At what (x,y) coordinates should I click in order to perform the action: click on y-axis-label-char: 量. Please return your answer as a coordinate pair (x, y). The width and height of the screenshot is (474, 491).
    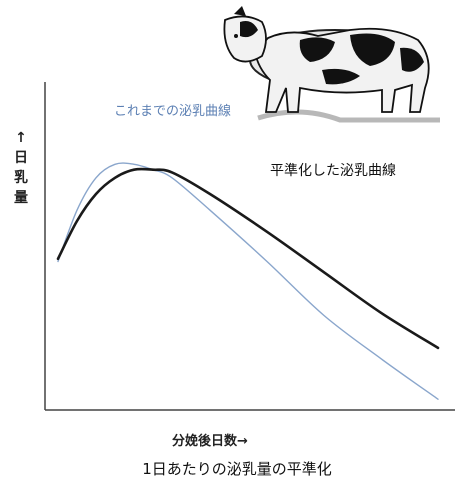
    Looking at the image, I should click on (21, 198).